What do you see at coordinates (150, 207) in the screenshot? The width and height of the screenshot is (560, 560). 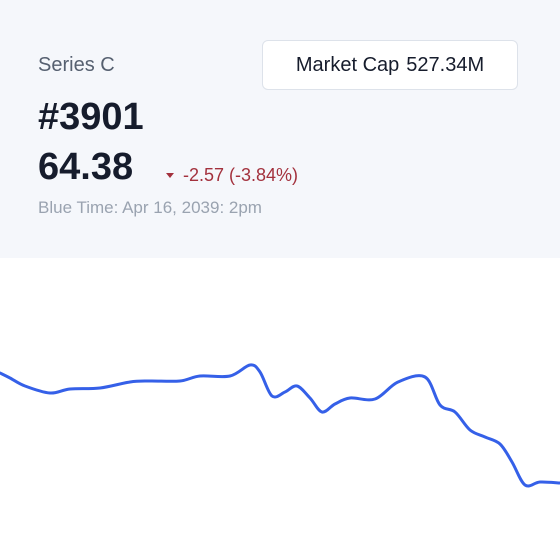 I see `timestamp: Blue Time: Apr 16, 2039: 2pm` at bounding box center [150, 207].